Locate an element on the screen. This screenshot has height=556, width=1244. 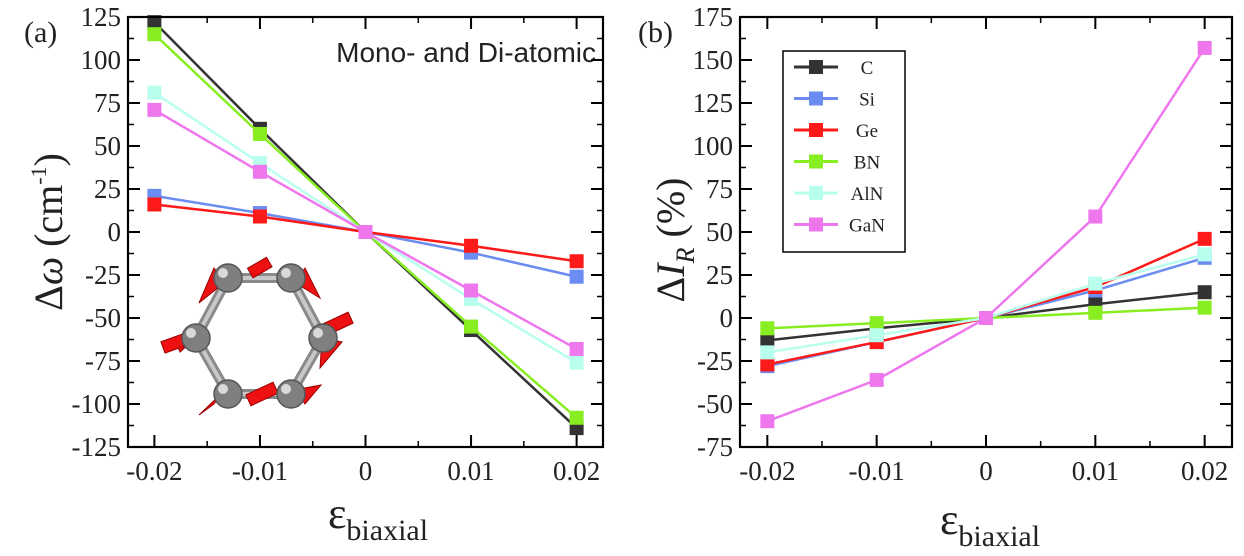
y-tick-label: 150 is located at coordinates (713, 60).